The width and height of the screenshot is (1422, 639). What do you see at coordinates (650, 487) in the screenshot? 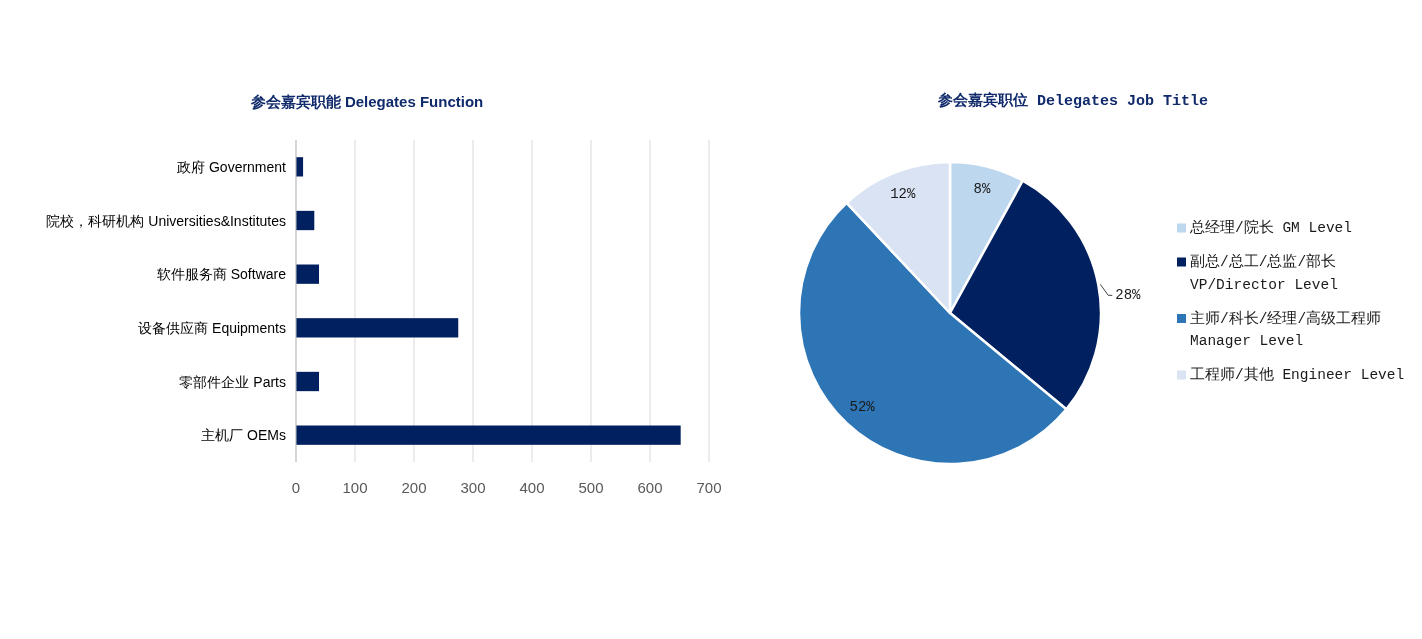
I see `x-tick-label: 600` at bounding box center [650, 487].